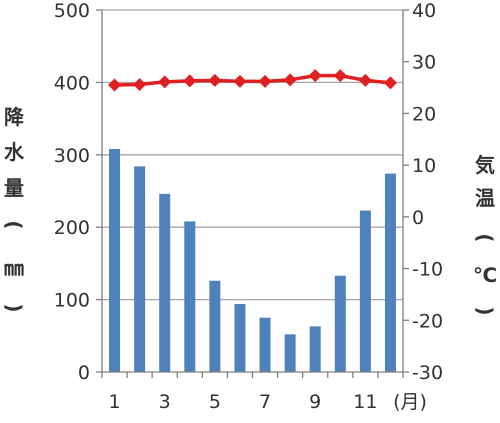 This screenshot has width=500, height=423. What do you see at coordinates (315, 402) in the screenshot?
I see `x-tick-label: 9` at bounding box center [315, 402].